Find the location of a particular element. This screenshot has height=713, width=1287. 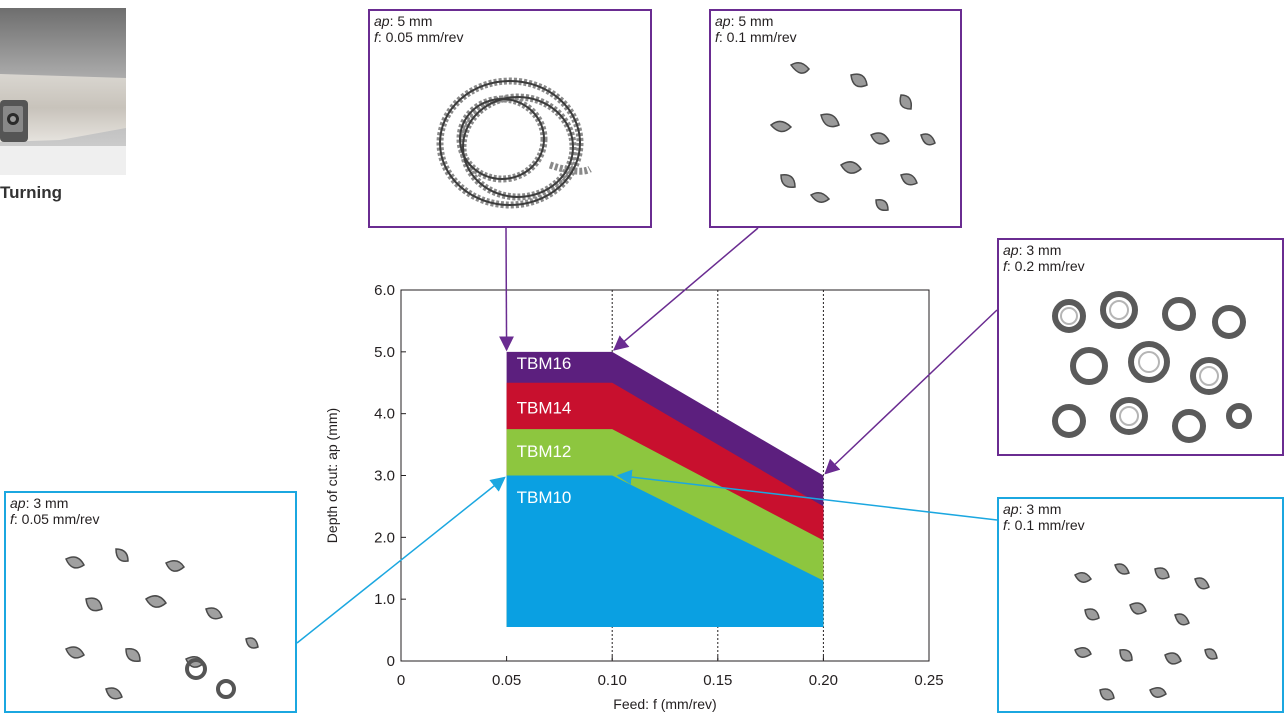

callout-ap3-f005: ap: 3 mm f: 0.05 mm/rev is located at coordinates (150, 602).